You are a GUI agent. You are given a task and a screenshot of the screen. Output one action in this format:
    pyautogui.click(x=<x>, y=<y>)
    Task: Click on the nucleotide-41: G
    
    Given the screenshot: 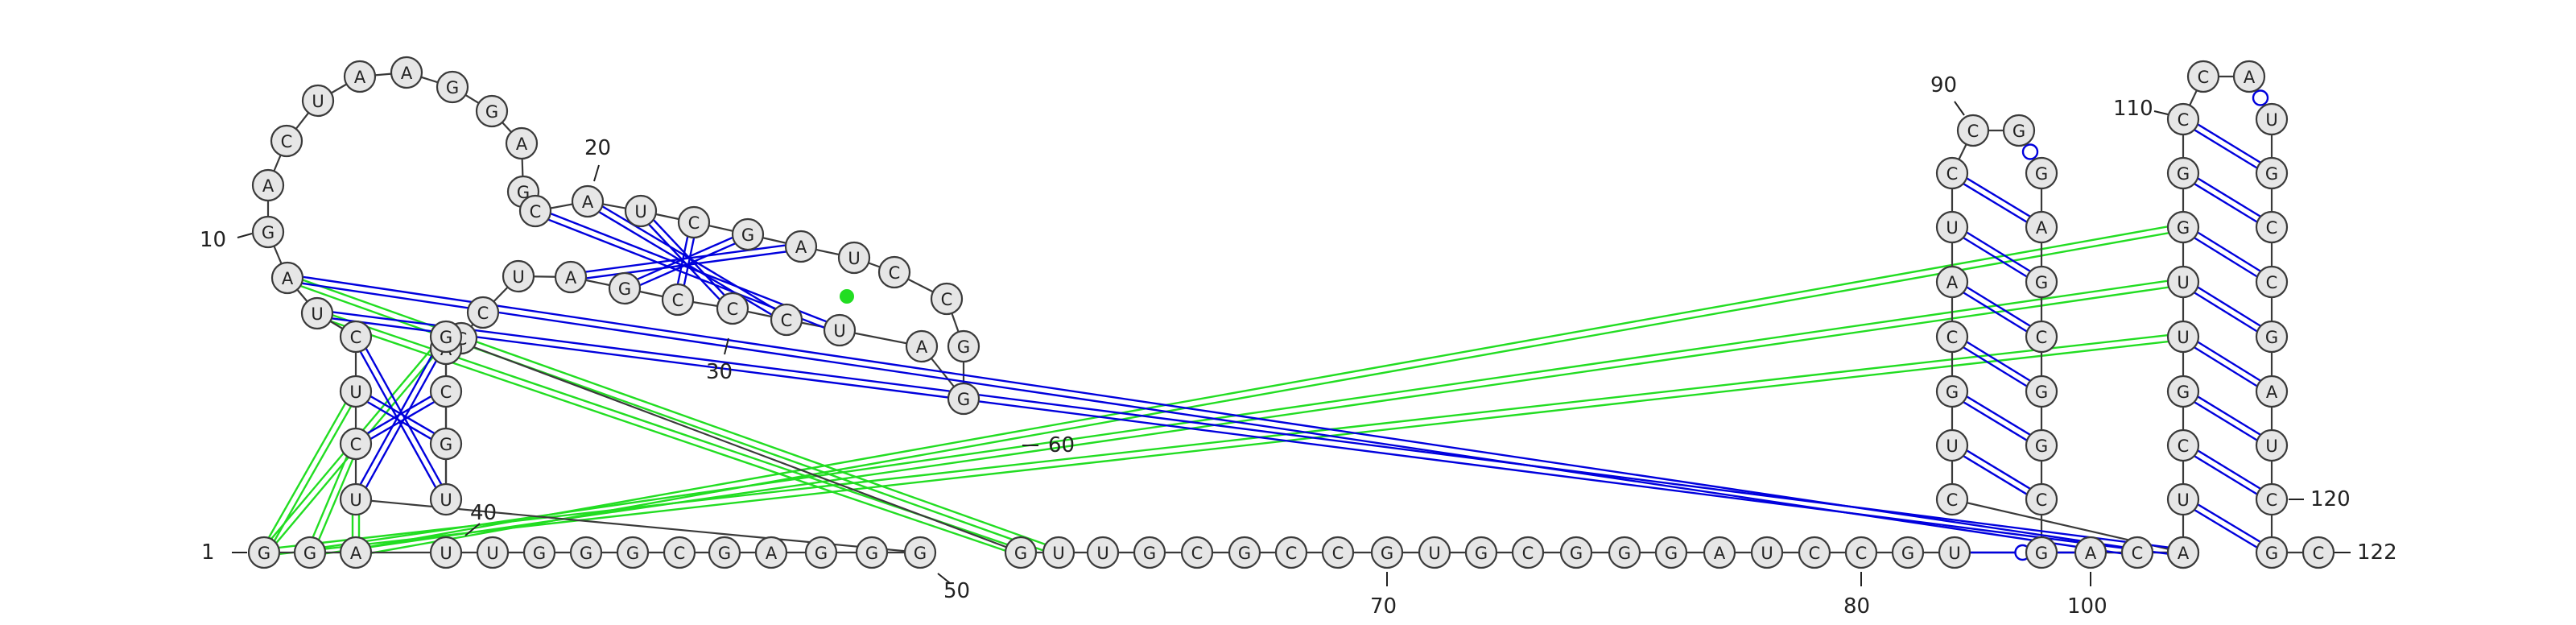 What is the action you would take?
    pyautogui.click(x=964, y=399)
    